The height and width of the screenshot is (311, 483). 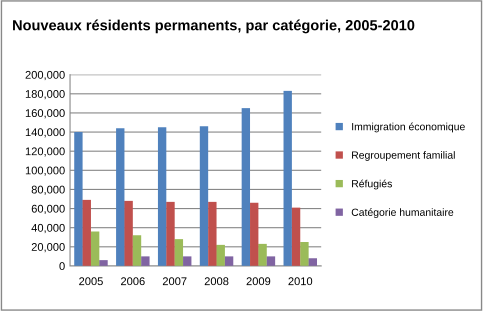 I want to click on y-tick-label: 60,000, so click(x=48, y=209).